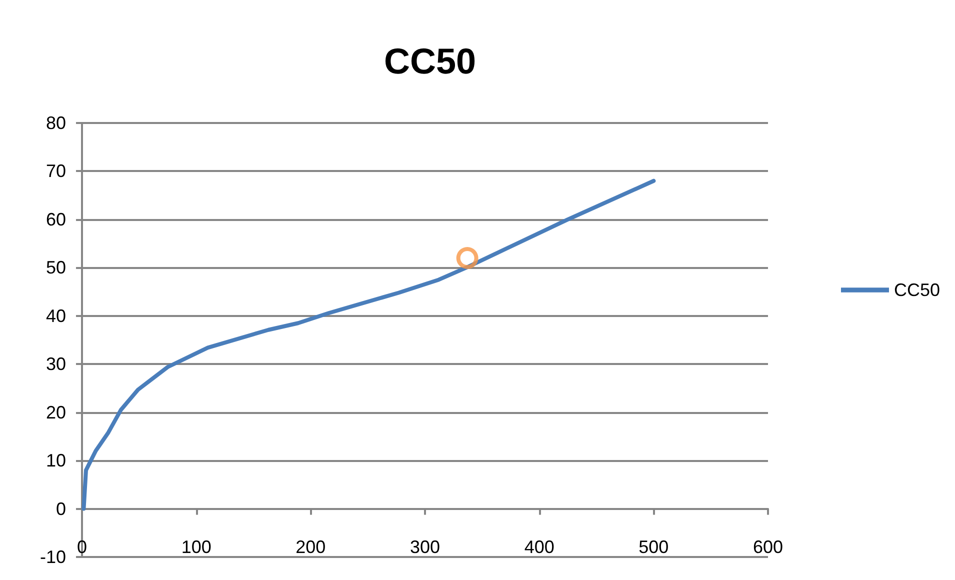 This screenshot has width=955, height=580. I want to click on y-tick-label: 20, so click(56, 412).